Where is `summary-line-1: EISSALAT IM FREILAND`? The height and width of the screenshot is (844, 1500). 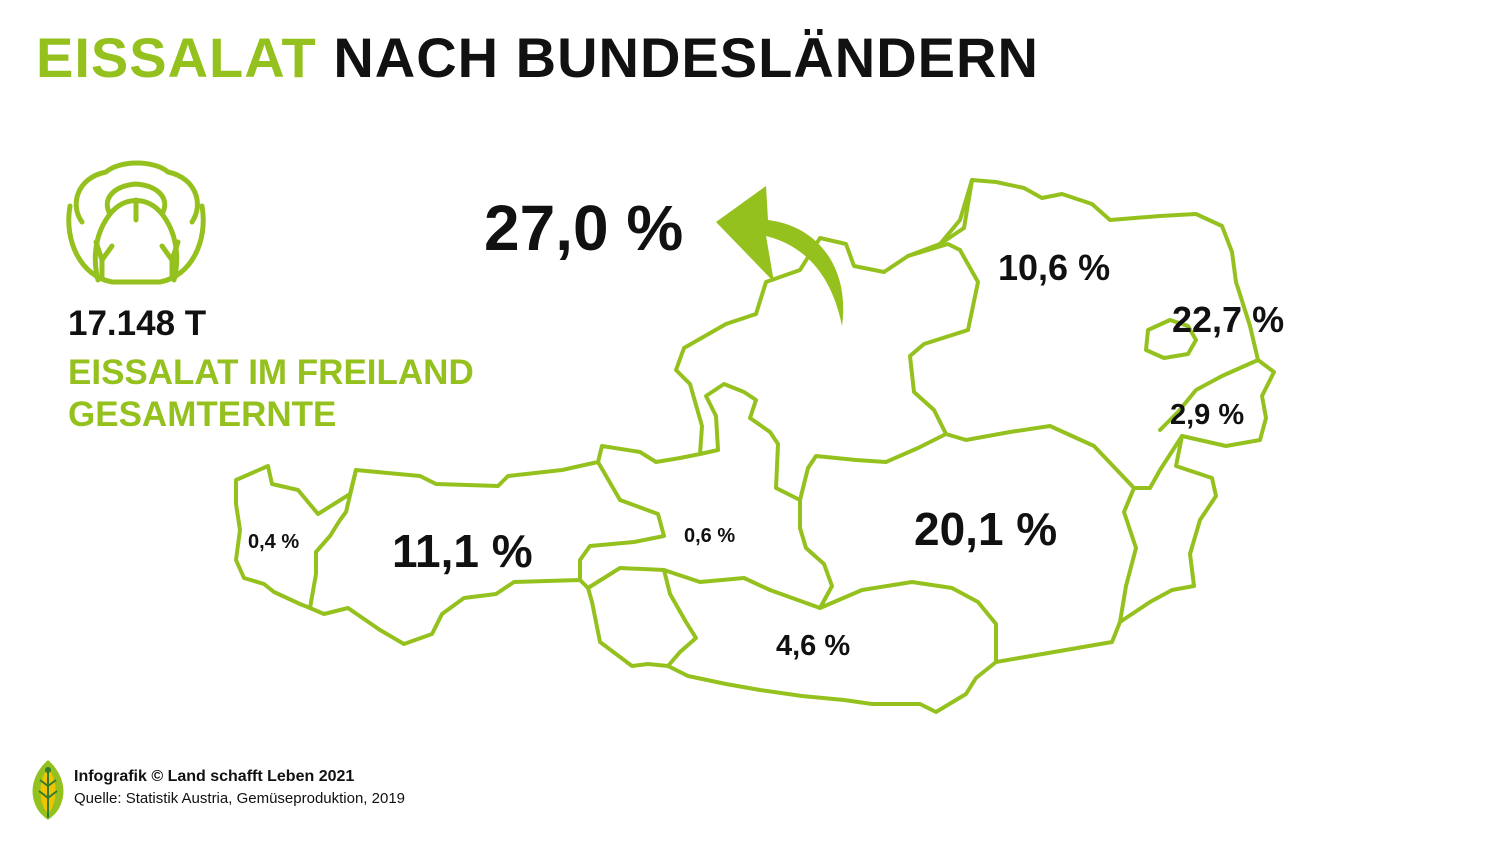
summary-line-1: EISSALAT IM FREILAND is located at coordinates (271, 372).